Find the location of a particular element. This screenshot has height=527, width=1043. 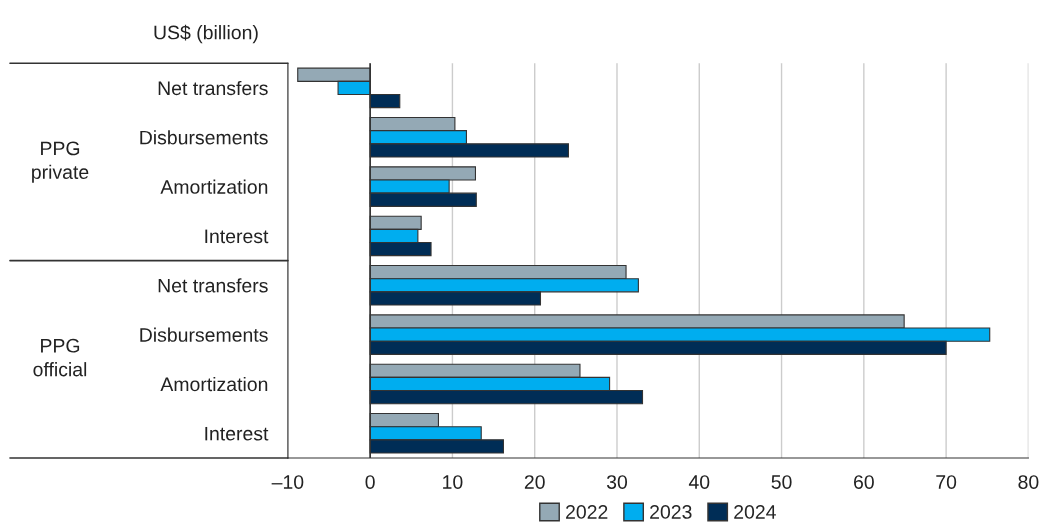

x-tick-label: 50 is located at coordinates (781, 482).